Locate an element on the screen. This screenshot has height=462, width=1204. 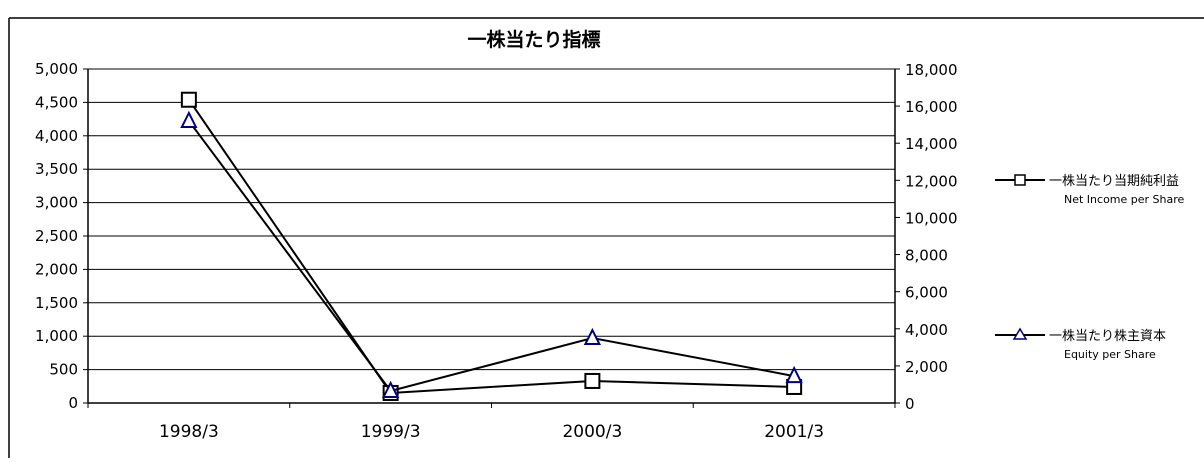
legend-marker-square is located at coordinates (1020, 180).